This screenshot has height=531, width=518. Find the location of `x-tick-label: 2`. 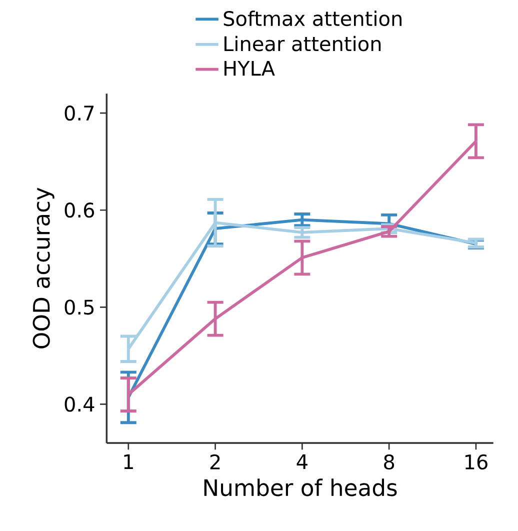

x-tick-label: 2 is located at coordinates (215, 462).